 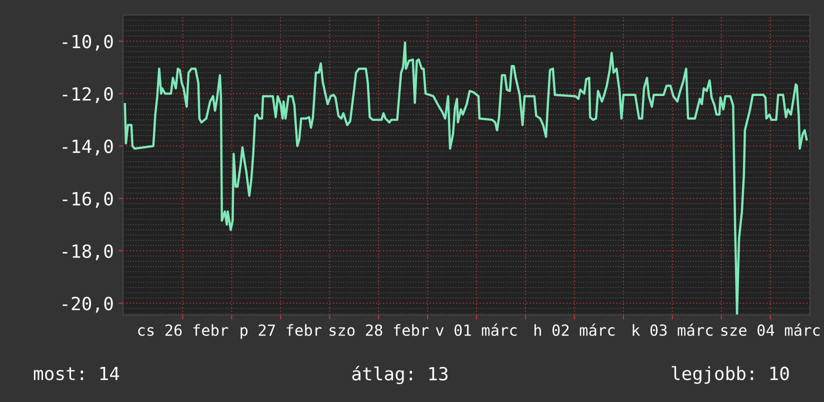 I want to click on x-tick-label: cs 26 febr, so click(x=183, y=330).